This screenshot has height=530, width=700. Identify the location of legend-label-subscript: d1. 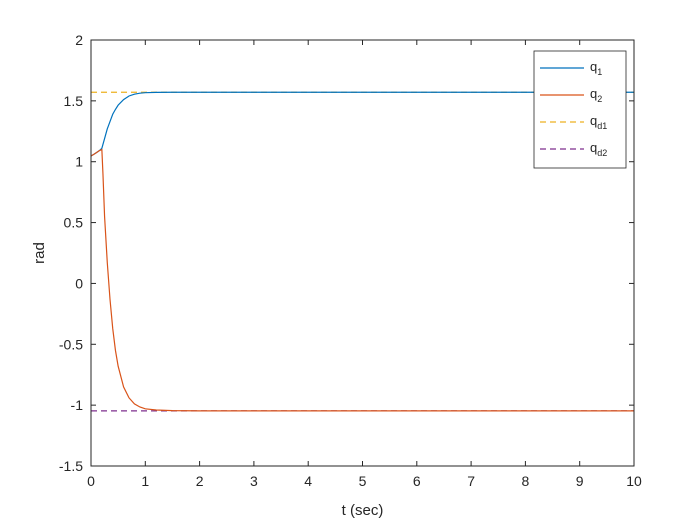
(602, 126).